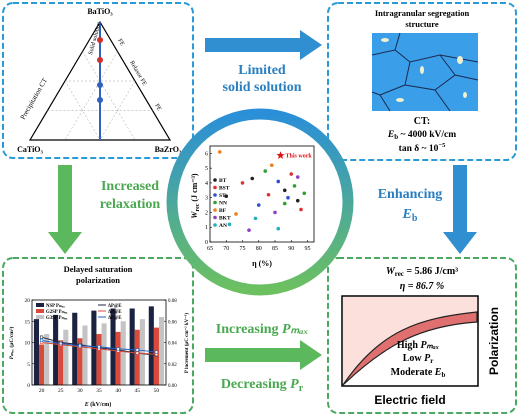 The width and height of the screenshot is (520, 416). Describe the element at coordinates (223, 226) in the screenshot. I see `legend-label: AN` at that location.